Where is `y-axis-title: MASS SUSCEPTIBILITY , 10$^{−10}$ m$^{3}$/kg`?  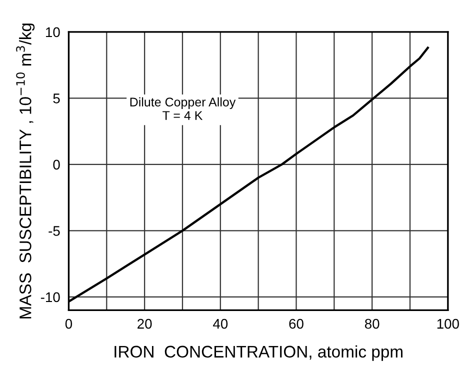
y-axis-title: MASS SUSCEPTIBILITY , 10$^{−10}$ m$^{3}$/kg is located at coordinates (25, 171).